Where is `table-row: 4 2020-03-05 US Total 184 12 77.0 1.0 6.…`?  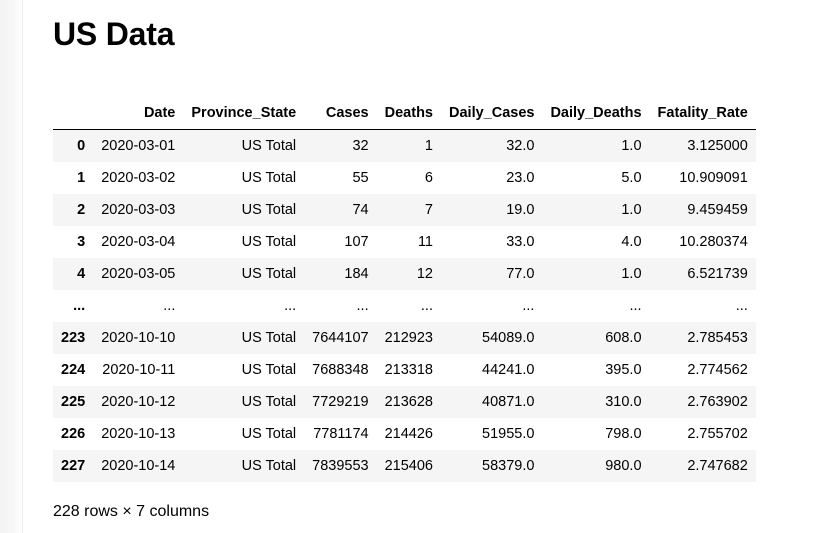
table-row: 4 2020-03-05 US Total 184 12 77.0 1.0 6.… is located at coordinates (404, 274).